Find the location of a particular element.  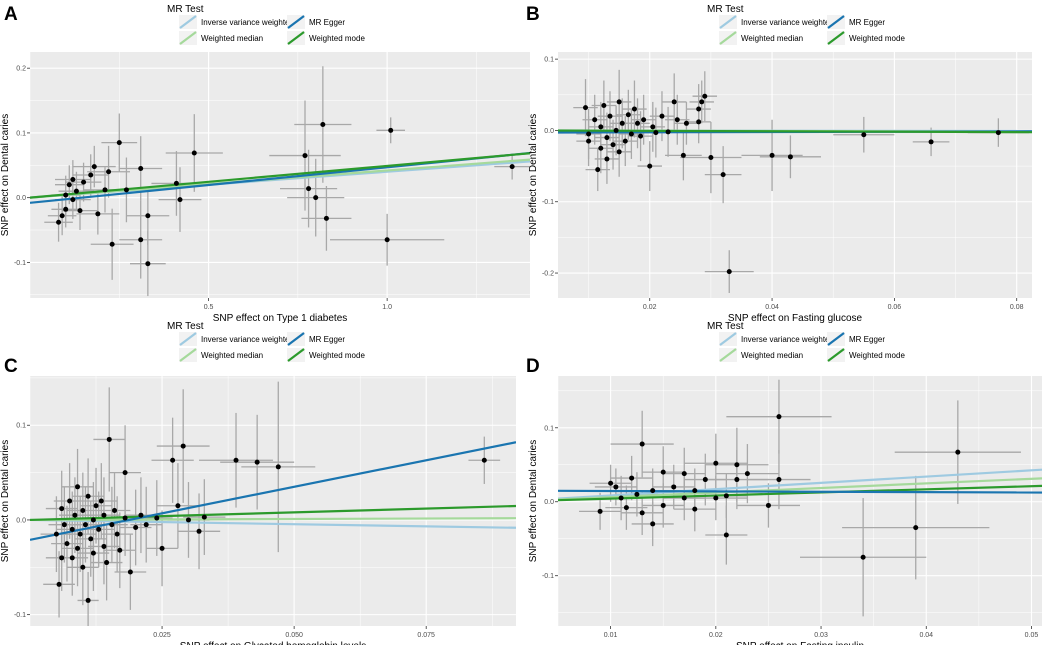

y-tick-label: -0.2 is located at coordinates (548, 274).